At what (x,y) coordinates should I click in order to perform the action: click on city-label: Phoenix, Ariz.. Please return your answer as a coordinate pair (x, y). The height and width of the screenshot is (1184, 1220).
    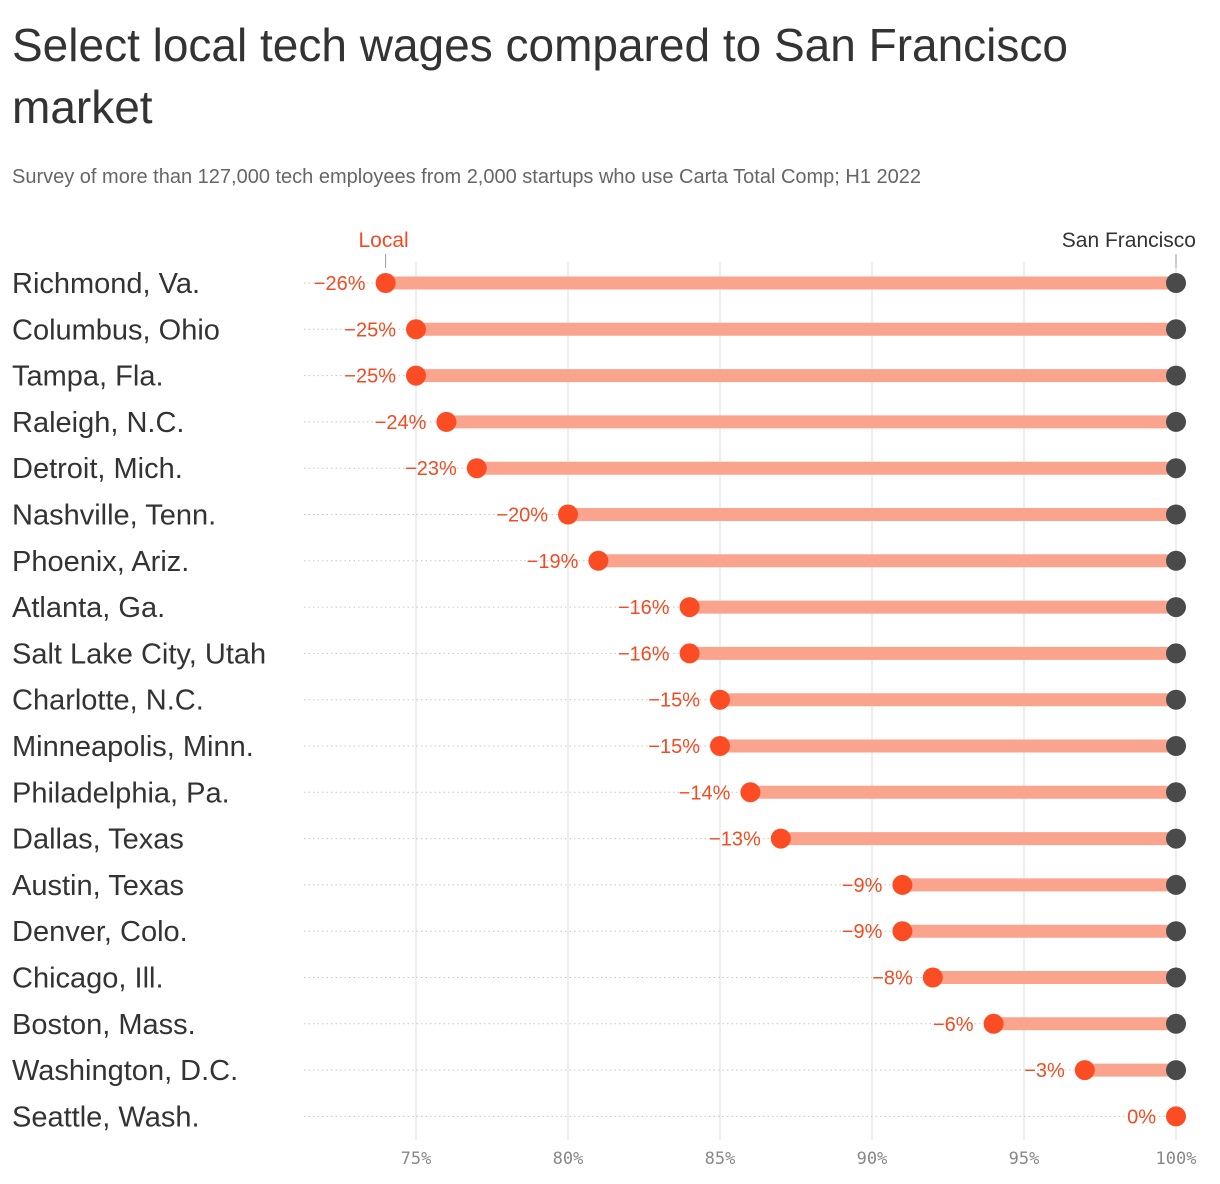
    Looking at the image, I should click on (100, 562).